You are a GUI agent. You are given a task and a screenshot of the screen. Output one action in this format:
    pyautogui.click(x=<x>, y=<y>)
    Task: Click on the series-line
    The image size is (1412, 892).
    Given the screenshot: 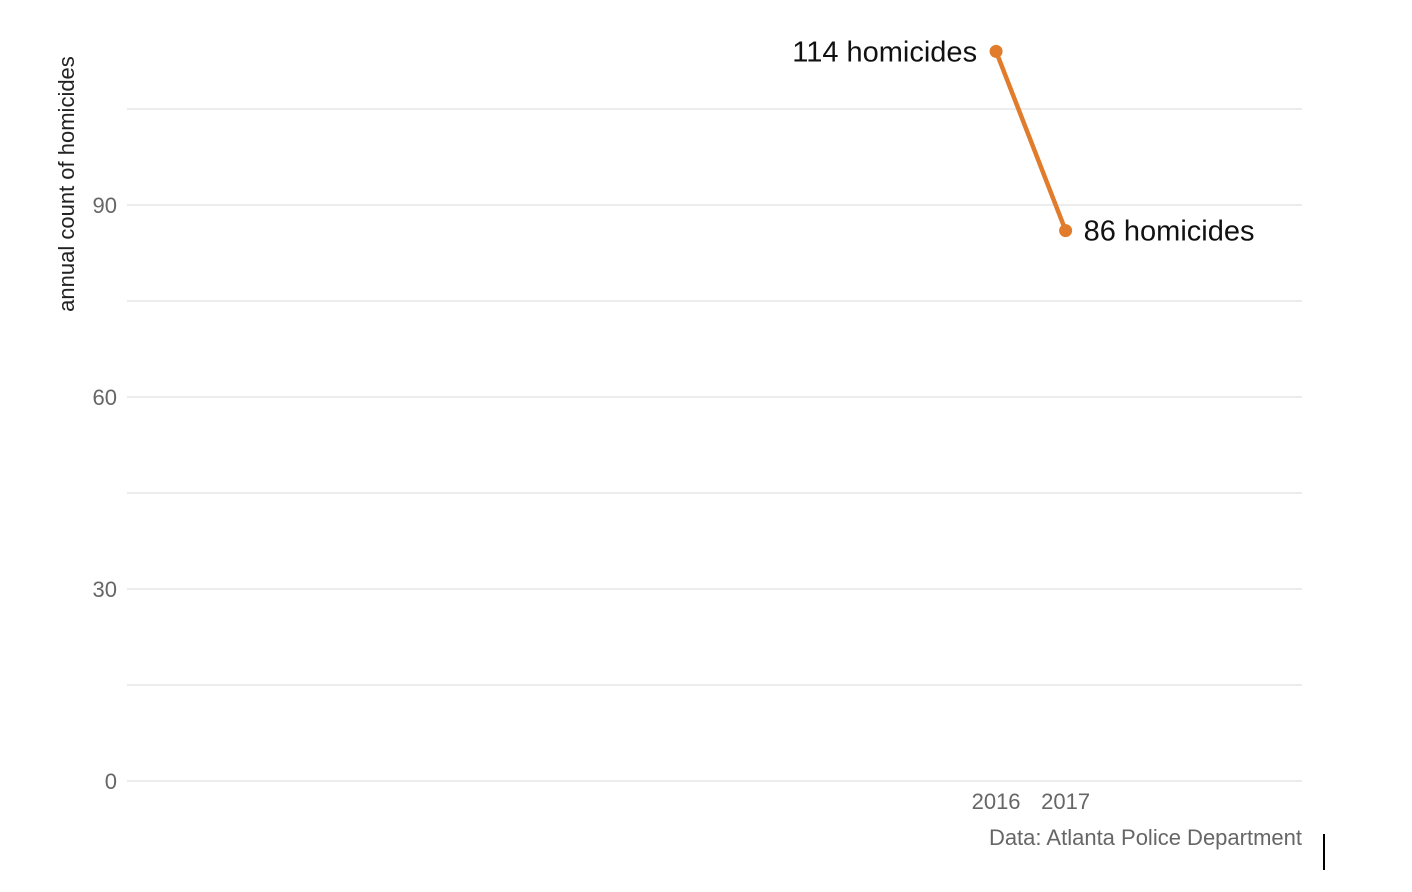 What is the action you would take?
    pyautogui.click(x=1030, y=141)
    